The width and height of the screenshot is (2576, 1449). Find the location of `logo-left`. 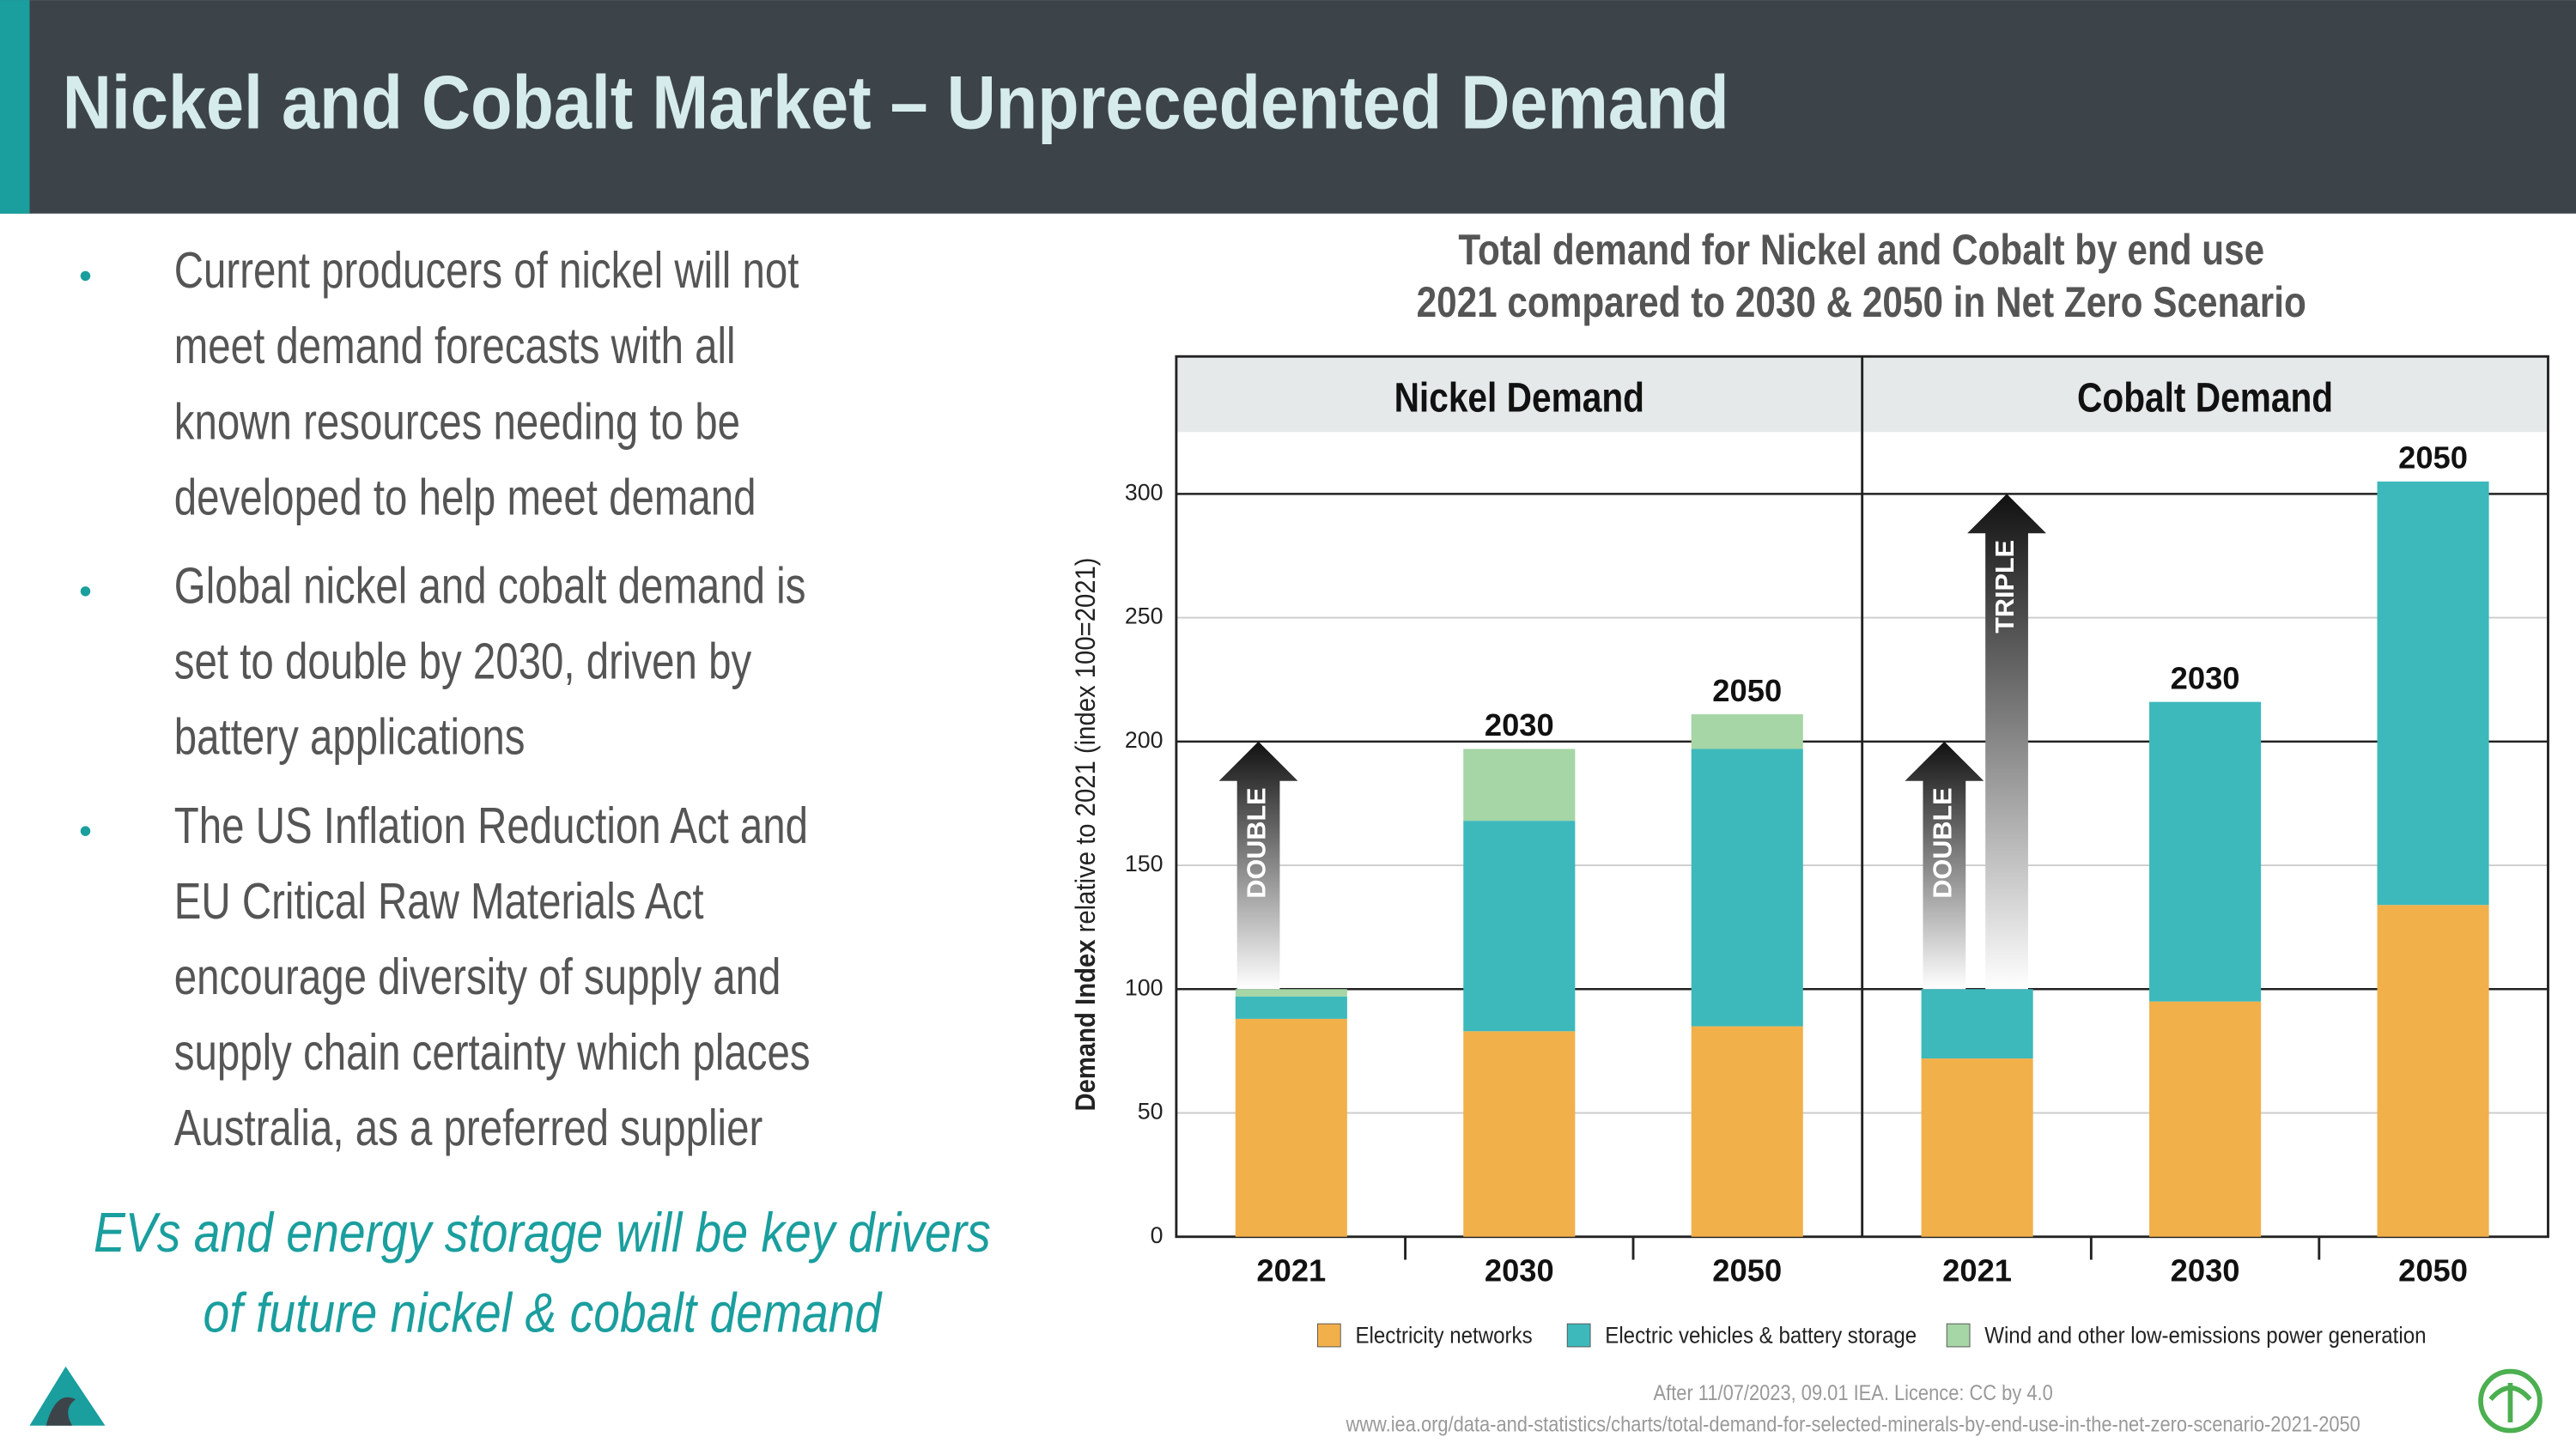

logo-left is located at coordinates (67, 1396).